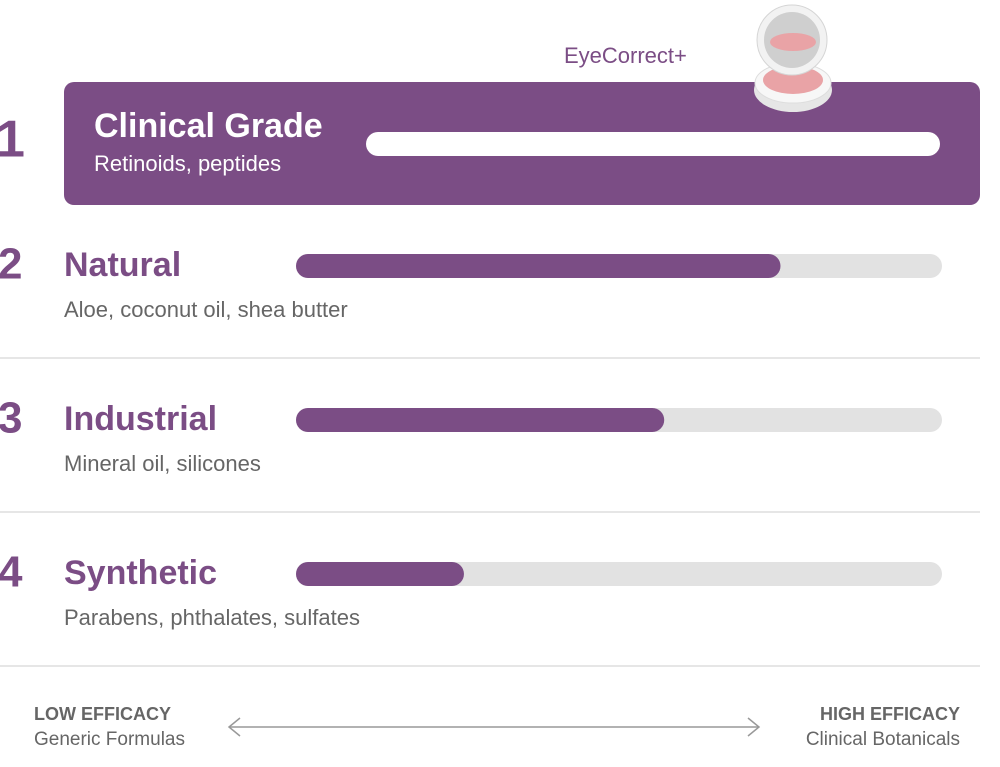  Describe the element at coordinates (187, 163) in the screenshot. I see `item-subtitle: Retinoids, peptides` at that location.